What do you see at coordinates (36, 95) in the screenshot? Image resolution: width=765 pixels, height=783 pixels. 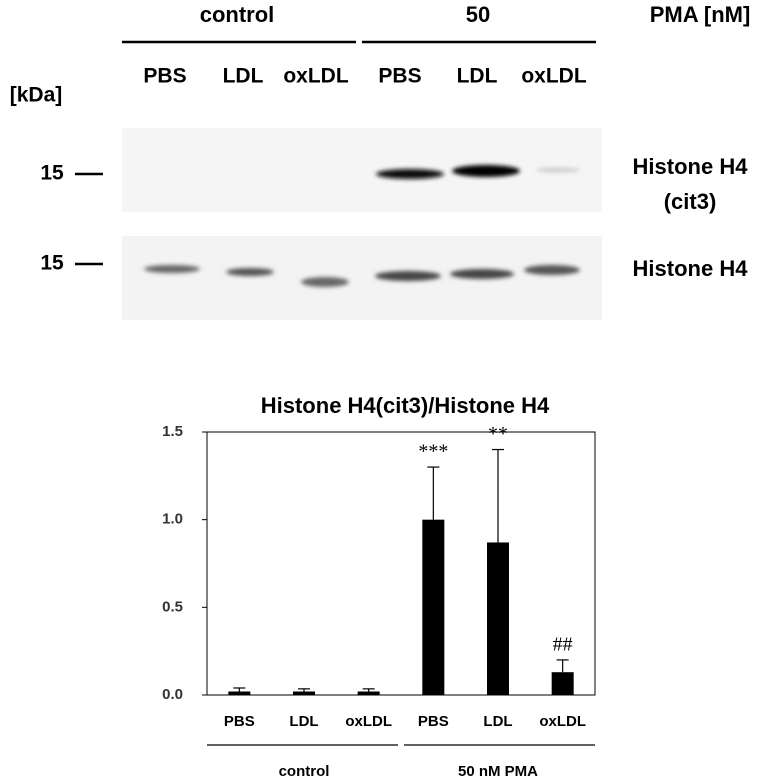 I see `size-unit: [kDa]` at bounding box center [36, 95].